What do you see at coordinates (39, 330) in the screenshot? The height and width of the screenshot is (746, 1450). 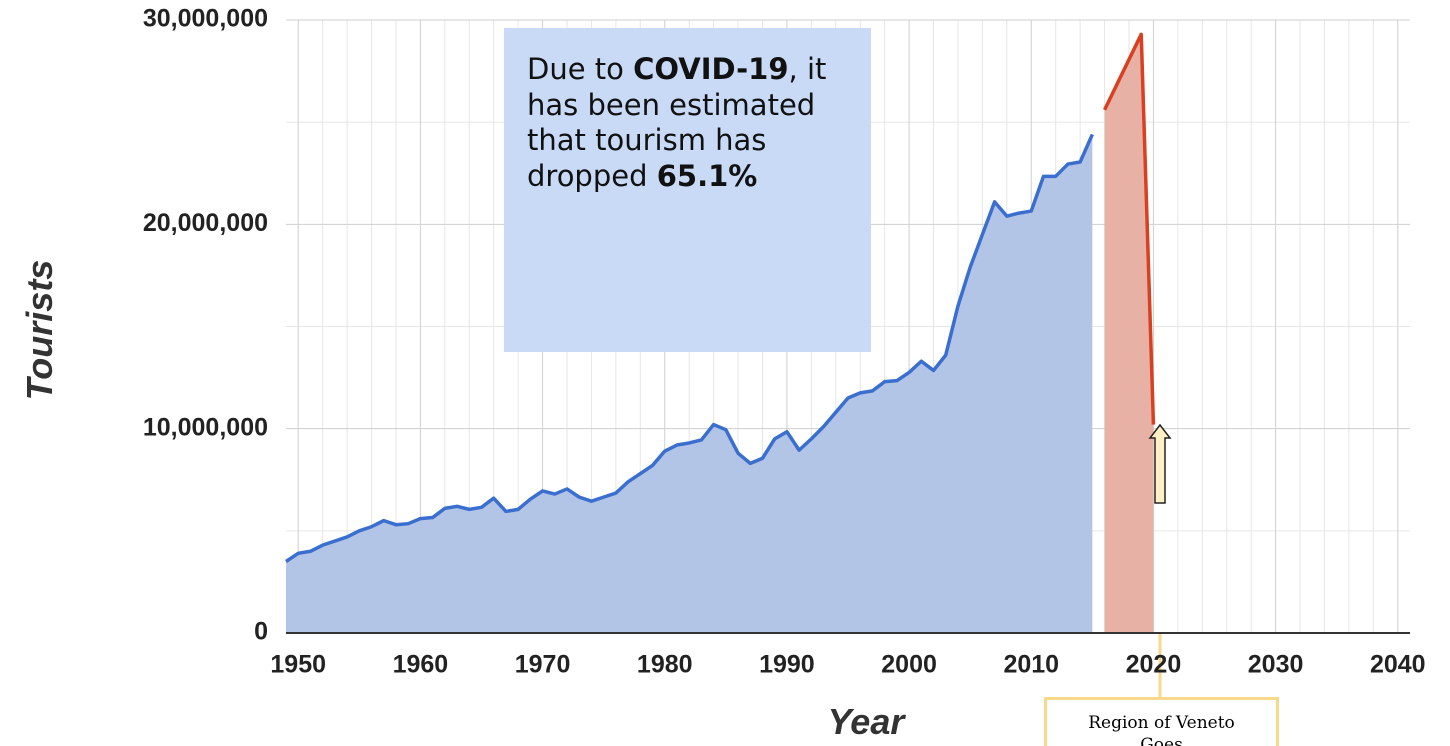 I see `y-axis-label: Tourists` at bounding box center [39, 330].